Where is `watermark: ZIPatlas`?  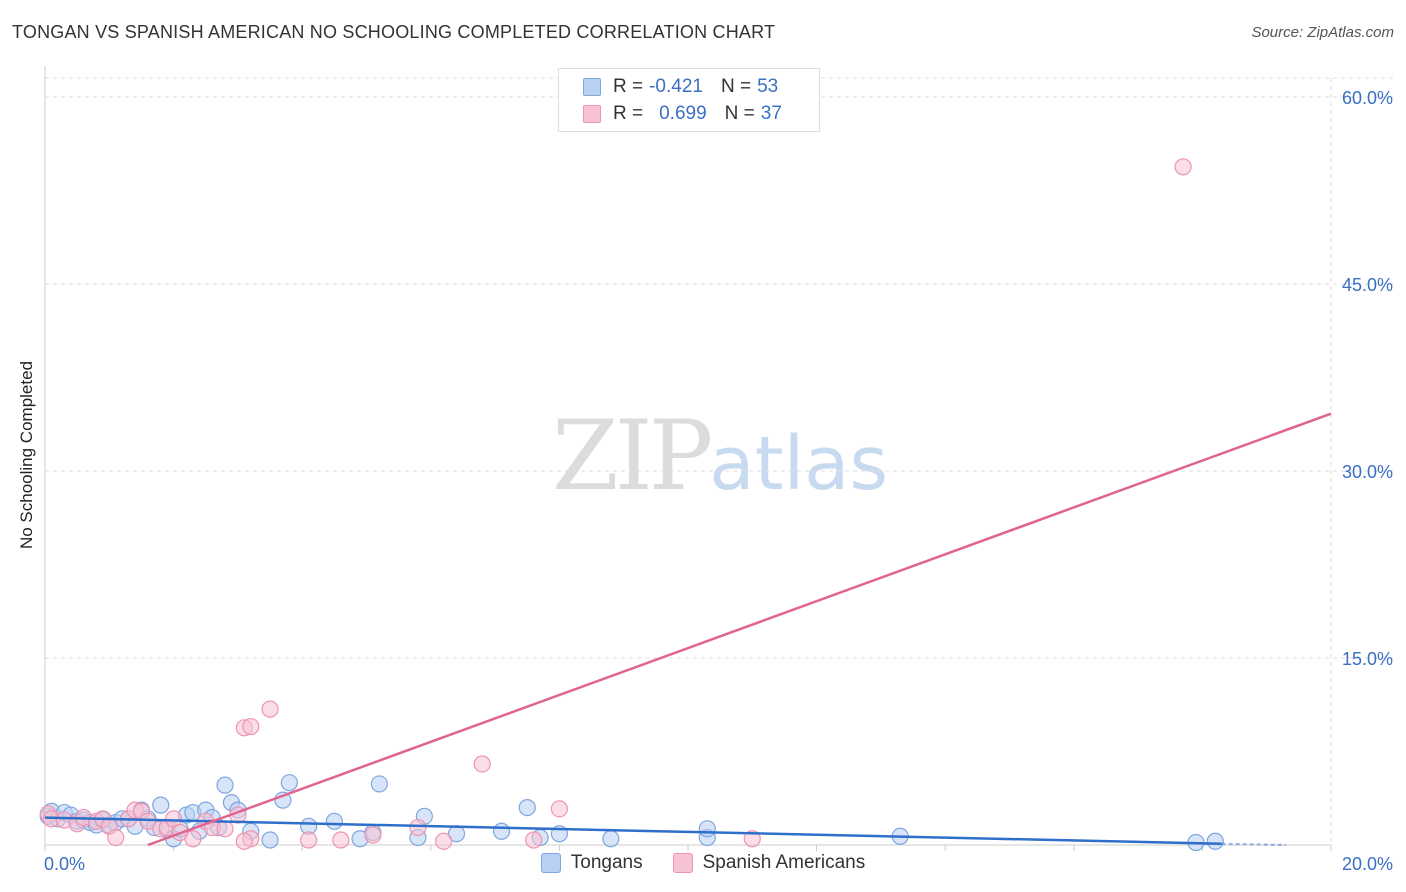 watermark: ZIPatlas is located at coordinates (720, 456).